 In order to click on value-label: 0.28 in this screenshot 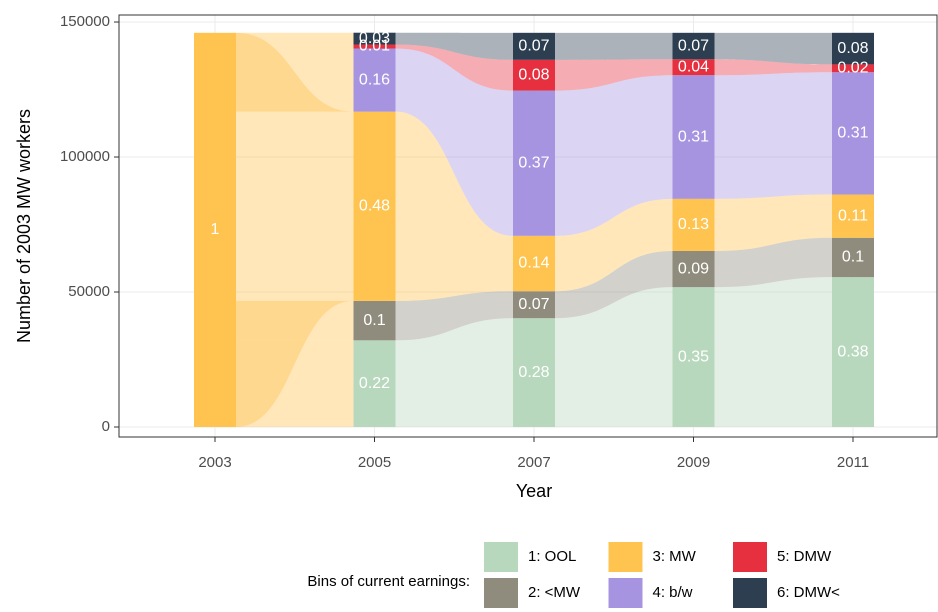, I will do `click(533, 372)`.